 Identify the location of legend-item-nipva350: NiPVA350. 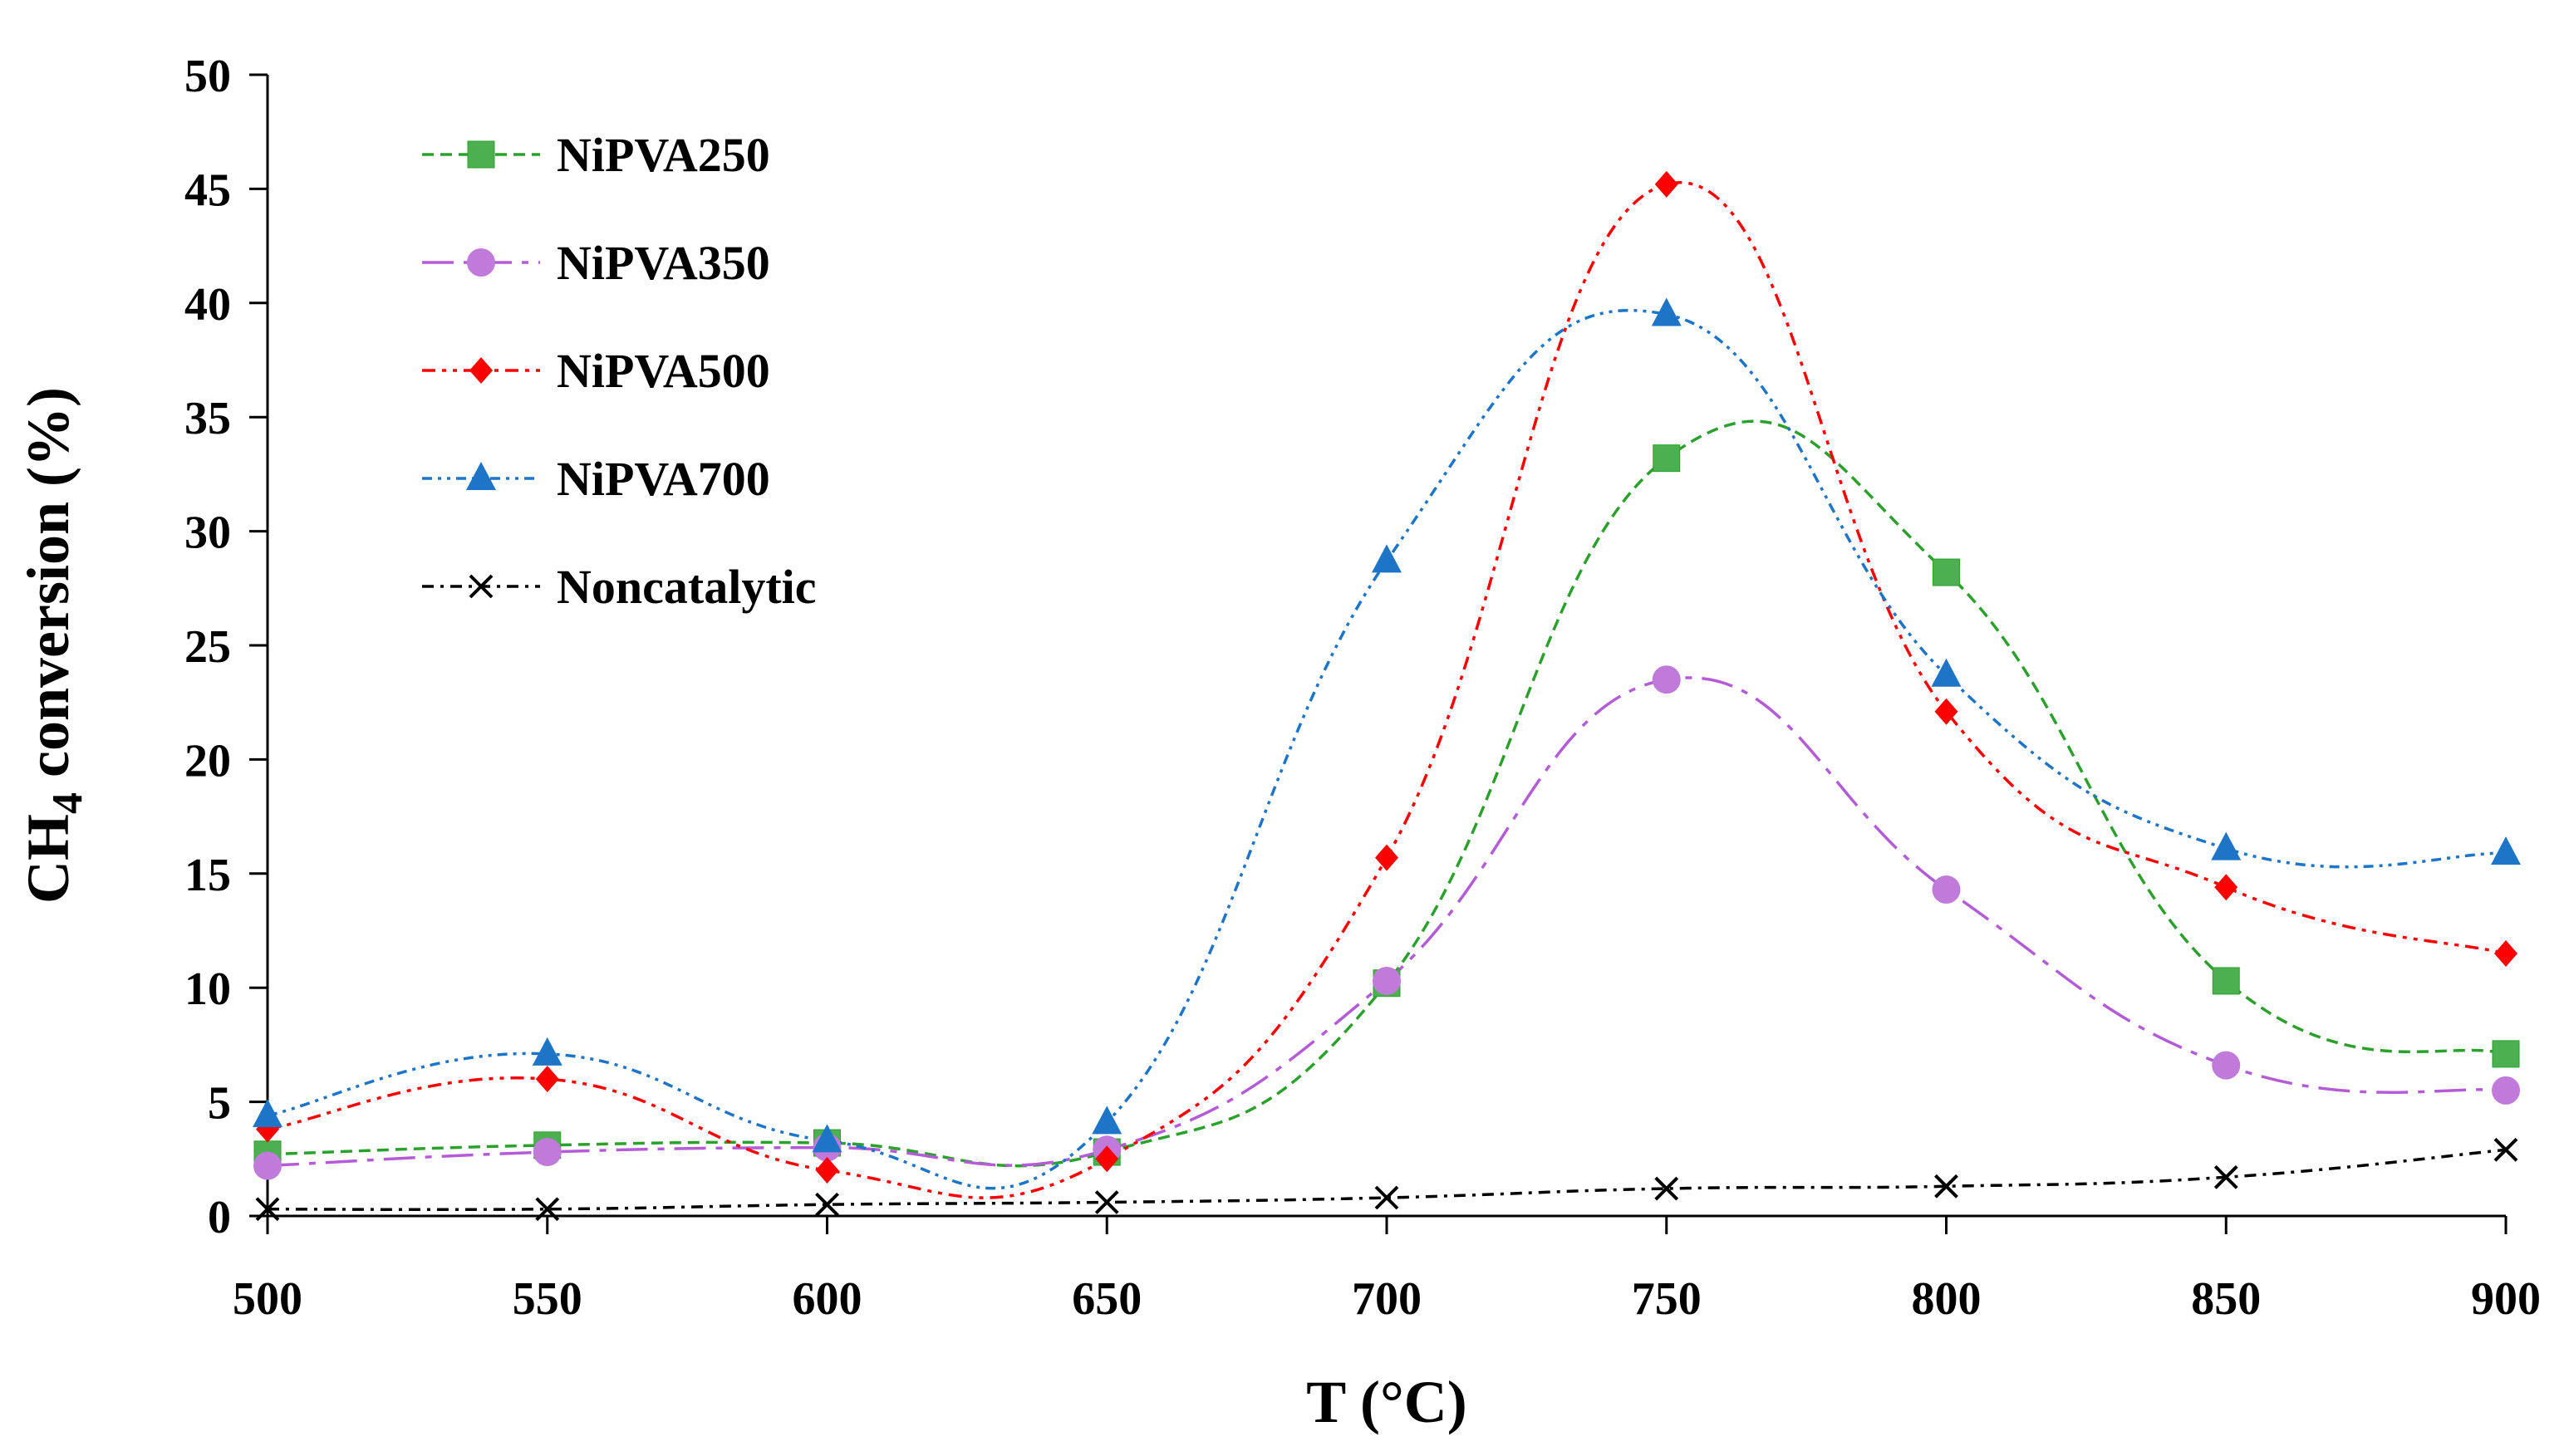
(596, 263).